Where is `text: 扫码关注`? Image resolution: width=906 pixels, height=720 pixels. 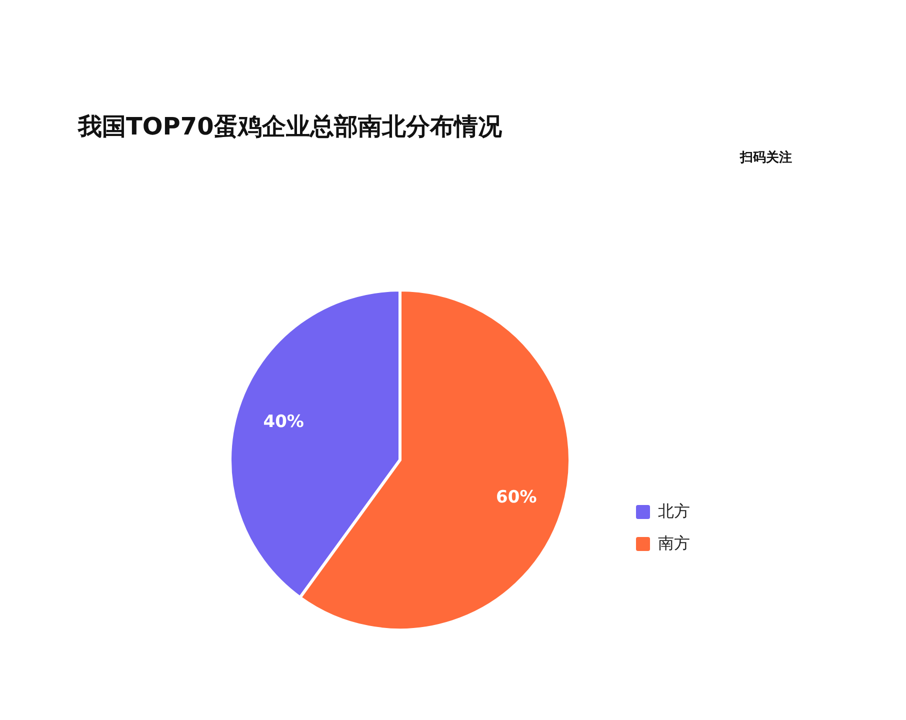 text: 扫码关注 is located at coordinates (765, 158).